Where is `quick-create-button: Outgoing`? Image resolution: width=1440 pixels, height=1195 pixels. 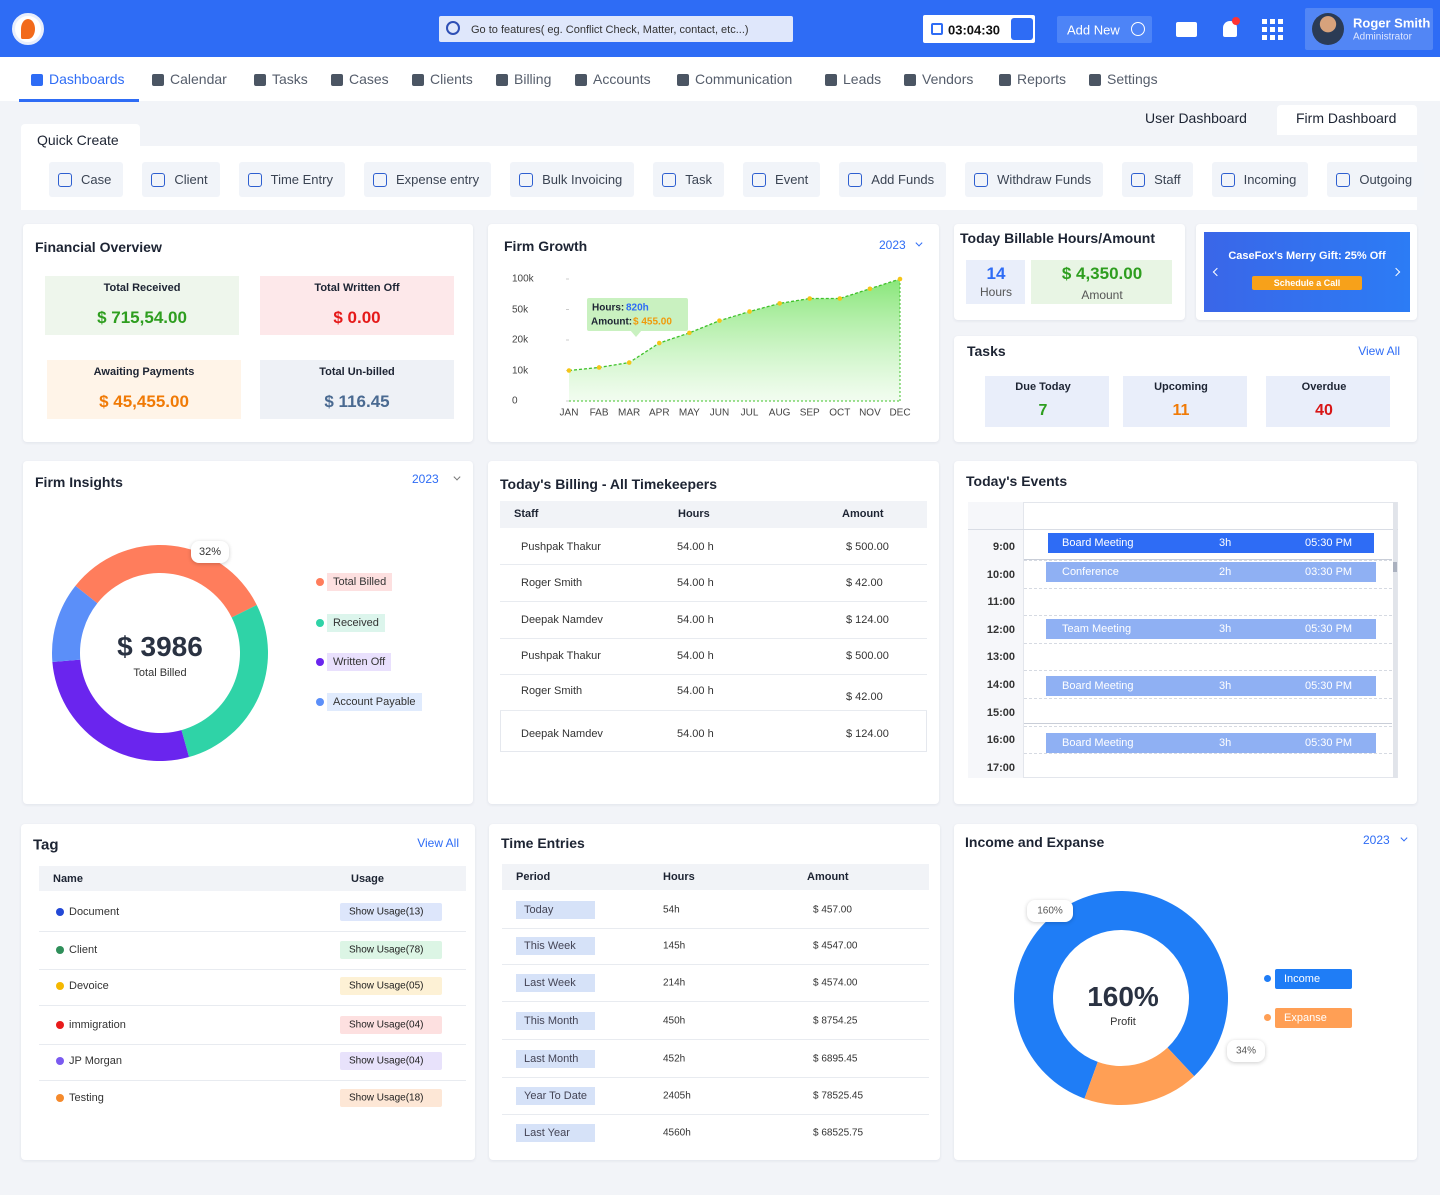 quick-create-button: Outgoing is located at coordinates (1376, 179).